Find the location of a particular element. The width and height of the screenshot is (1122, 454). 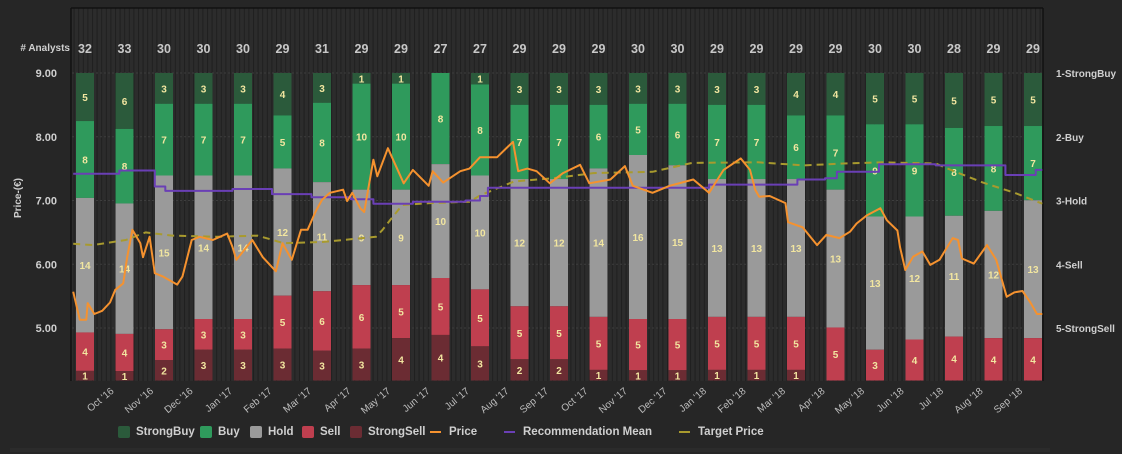

bar-stack: 5 7 13 4 is located at coordinates (1033, 227).